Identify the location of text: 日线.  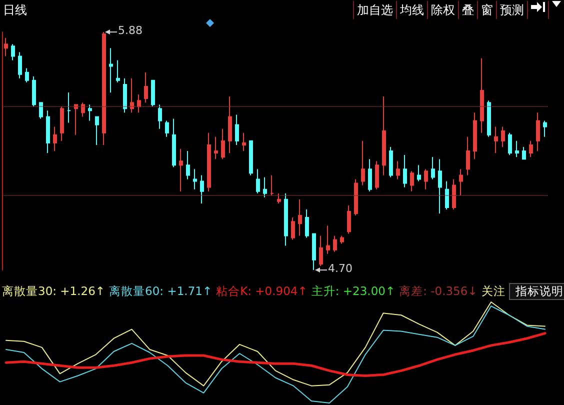
(15, 10).